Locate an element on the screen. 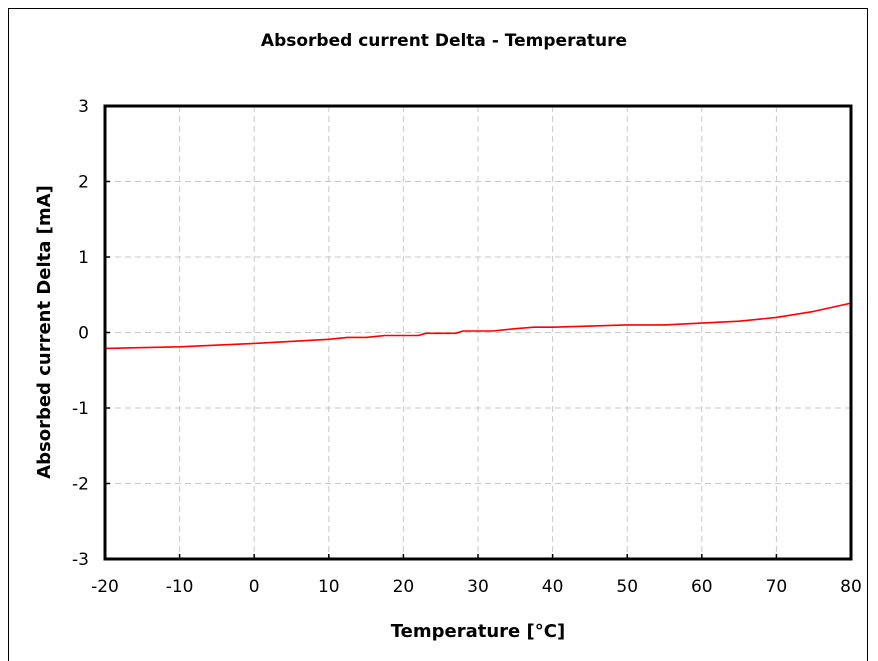 The image size is (878, 661). y-tick-label: -3 is located at coordinates (80, 560).